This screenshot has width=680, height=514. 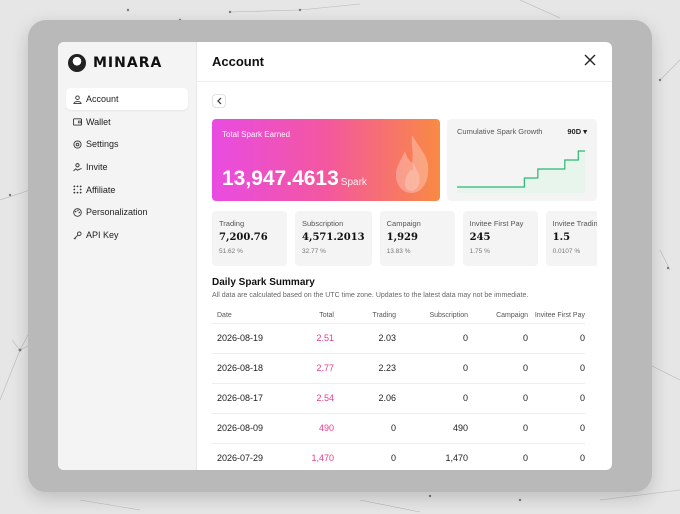 What do you see at coordinates (127, 167) in the screenshot?
I see `sidebar-item-invite: Invite` at bounding box center [127, 167].